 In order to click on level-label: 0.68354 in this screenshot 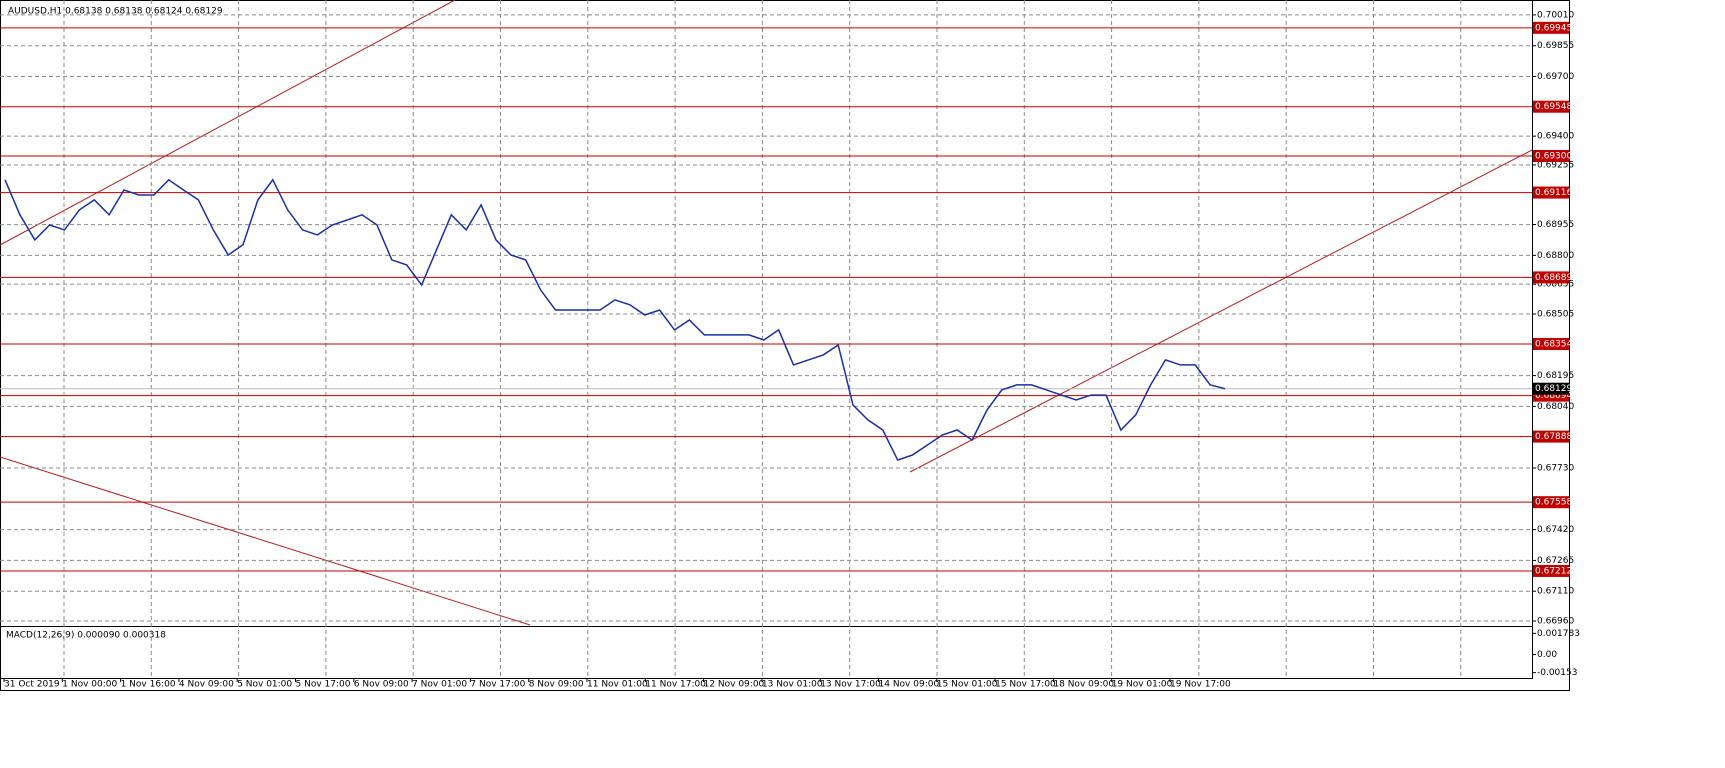, I will do `click(1553, 344)`.